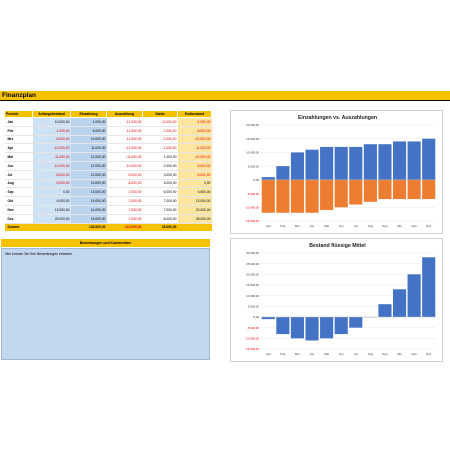 Image resolution: width=450 pixels, height=450 pixels. I want to click on chart2-bar-0-jul, so click(356, 322).